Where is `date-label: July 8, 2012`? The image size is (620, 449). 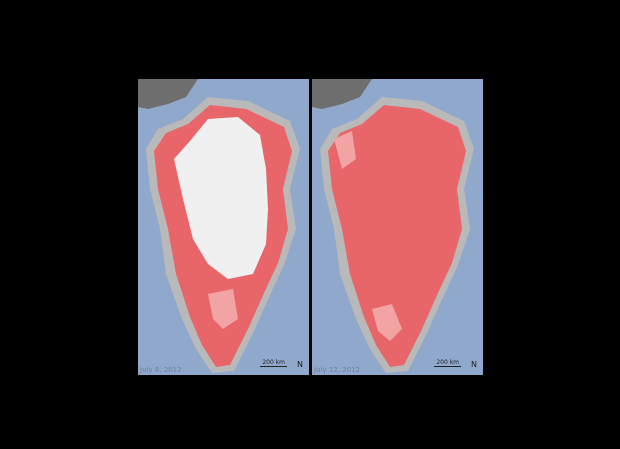 date-label: July 8, 2012 is located at coordinates (161, 370).